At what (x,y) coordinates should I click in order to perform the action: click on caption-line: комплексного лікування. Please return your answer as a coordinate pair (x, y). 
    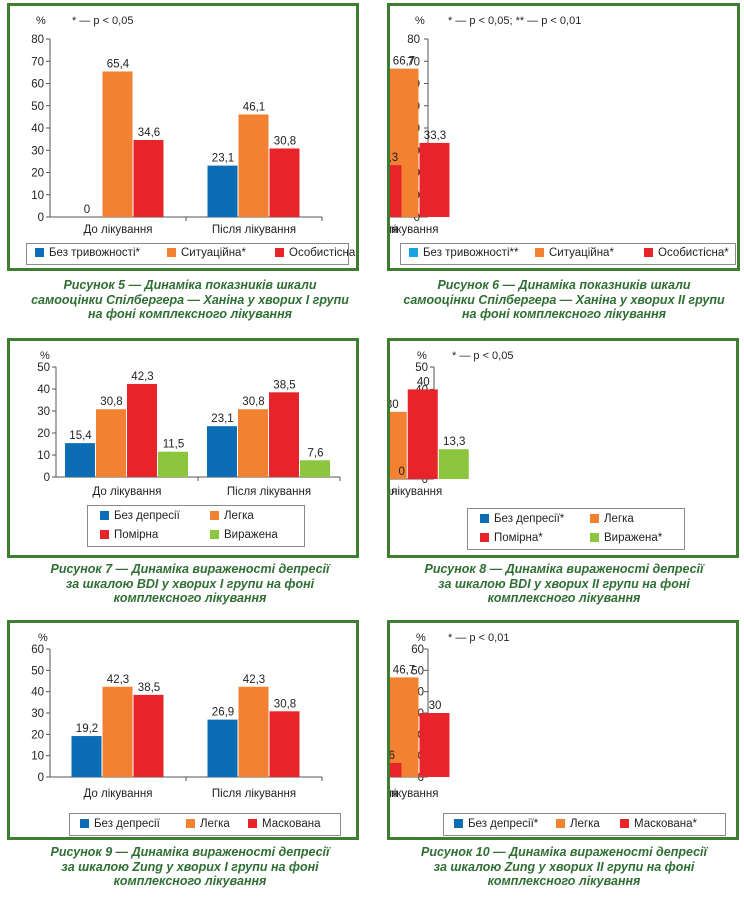
    Looking at the image, I should click on (564, 881).